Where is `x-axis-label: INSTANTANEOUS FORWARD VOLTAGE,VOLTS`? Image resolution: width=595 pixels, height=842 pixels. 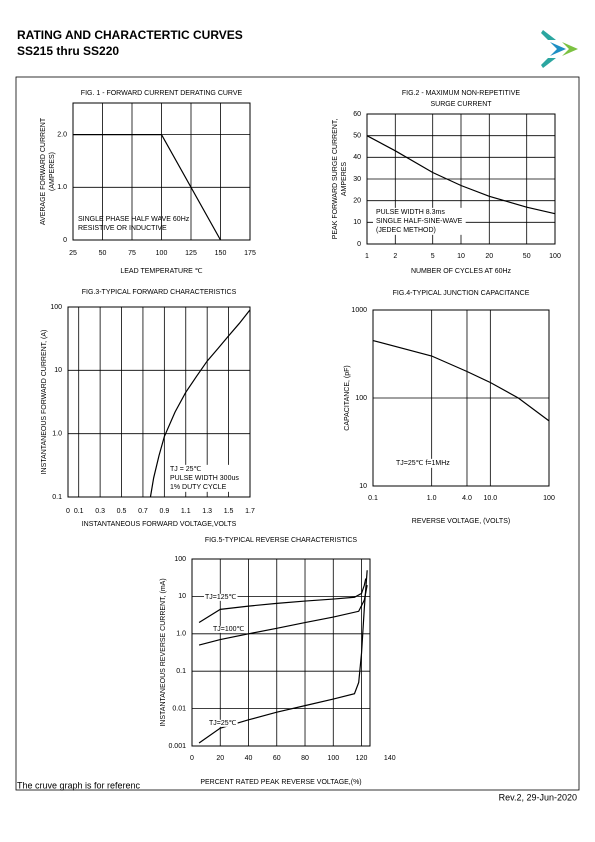
x-axis-label: INSTANTANEOUS FORWARD VOLTAGE,VOLTS is located at coordinates (159, 524).